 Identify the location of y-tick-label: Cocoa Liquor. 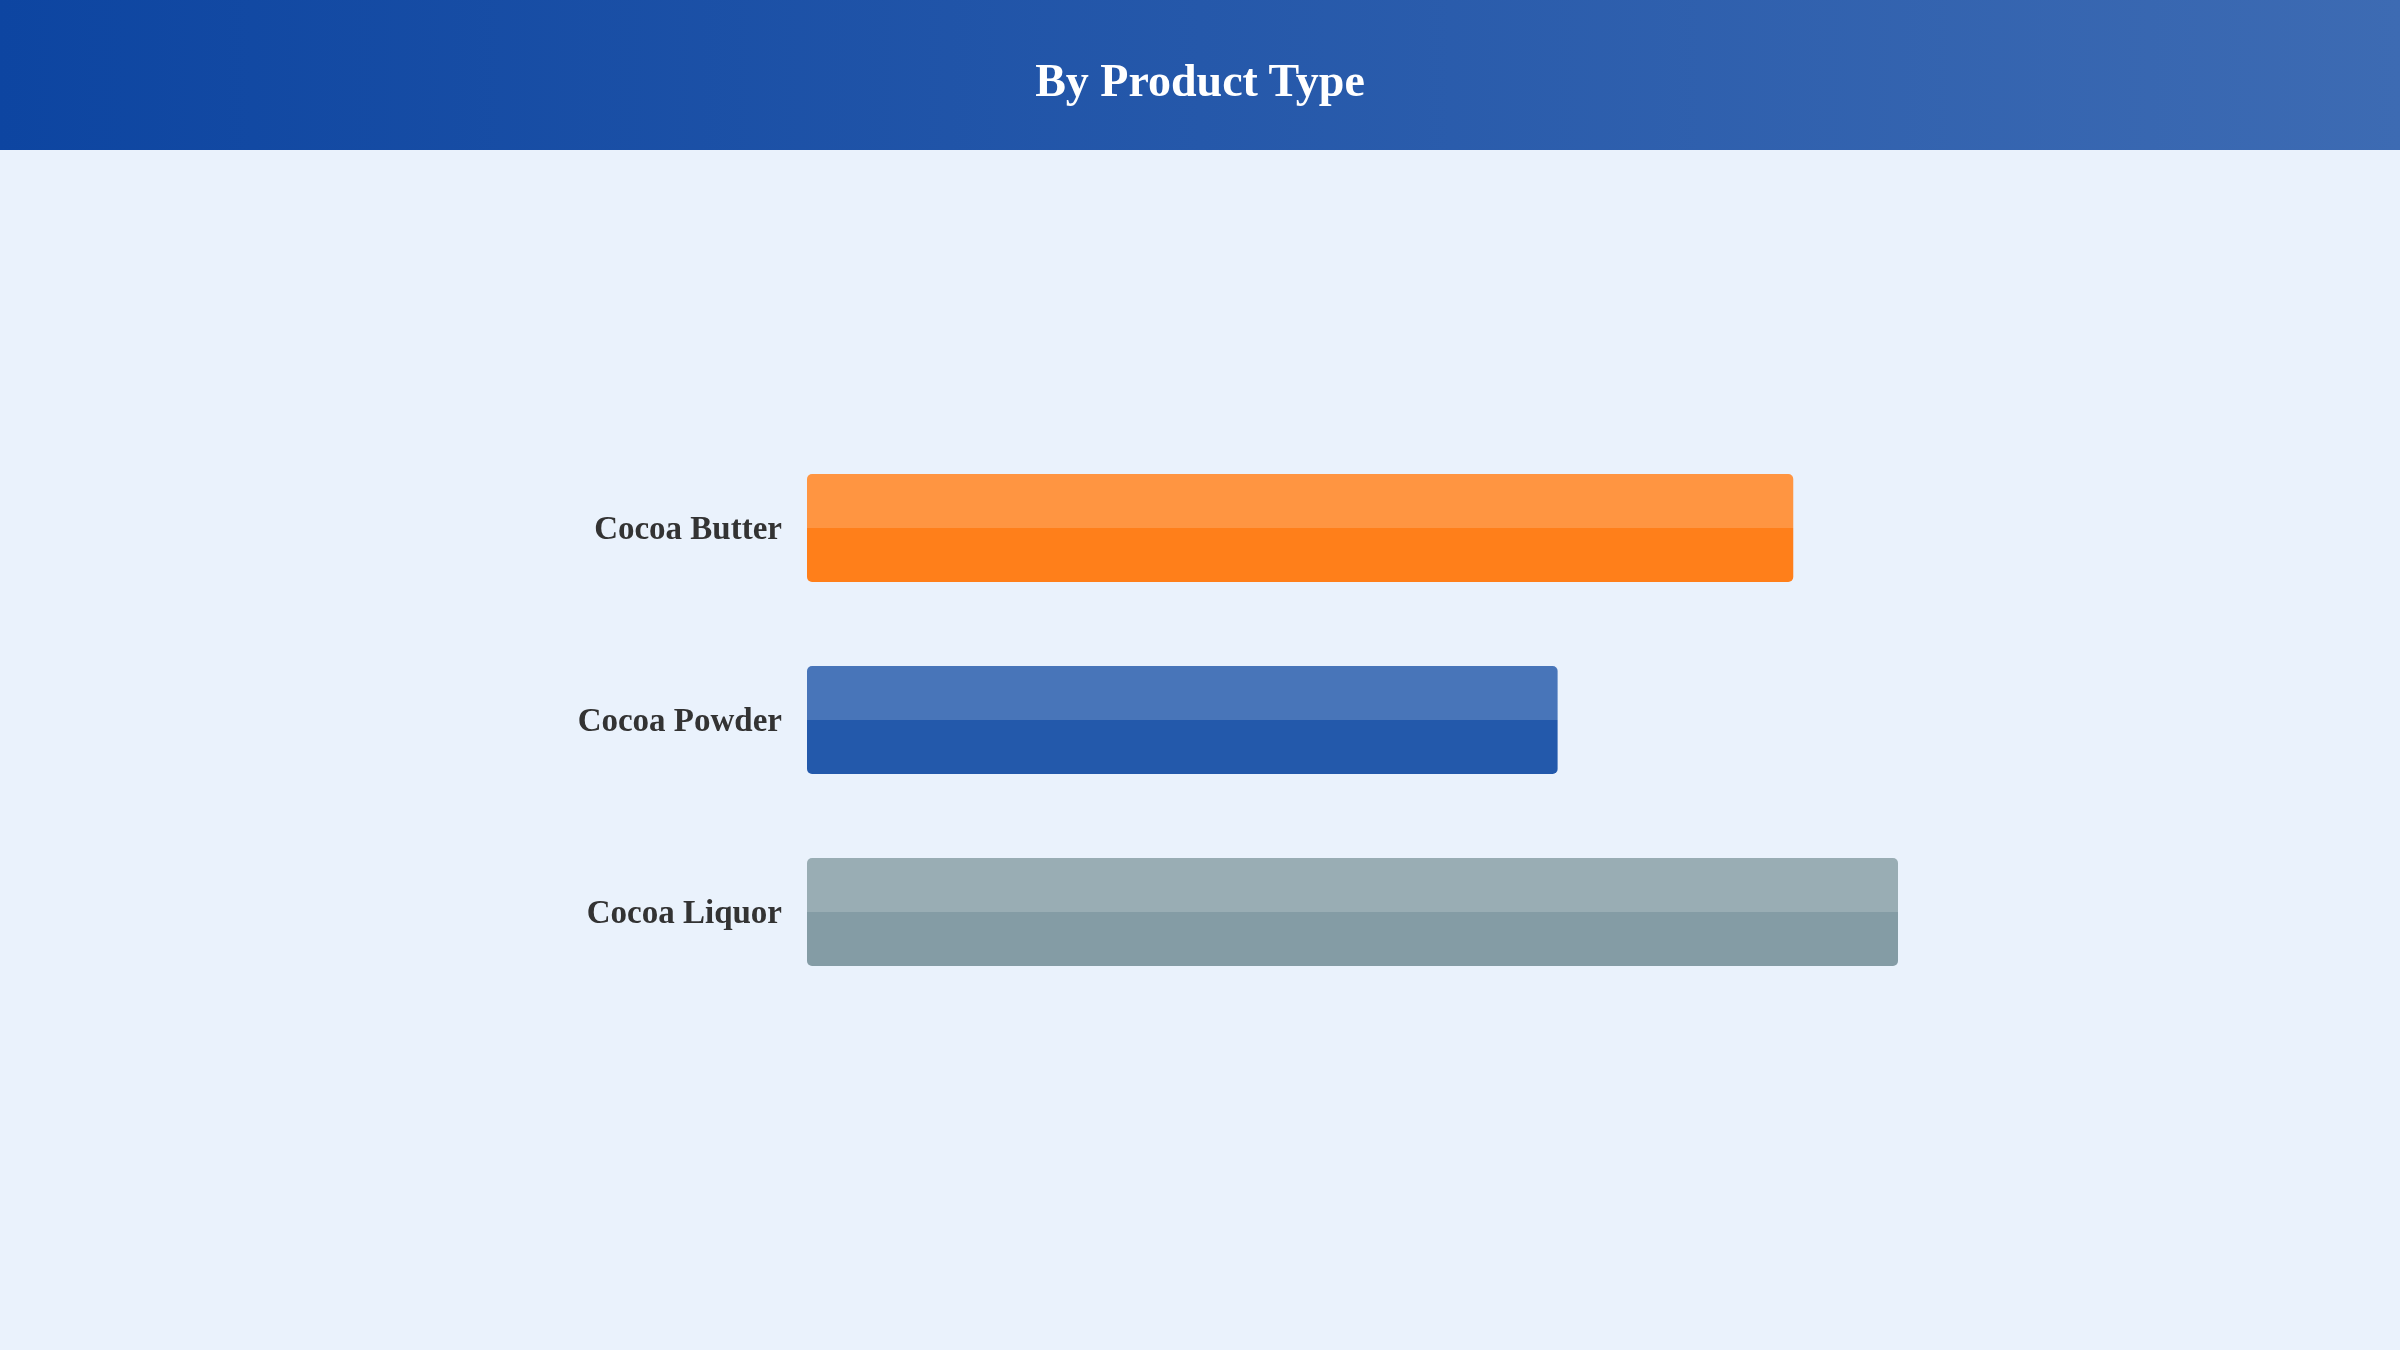
(684, 912).